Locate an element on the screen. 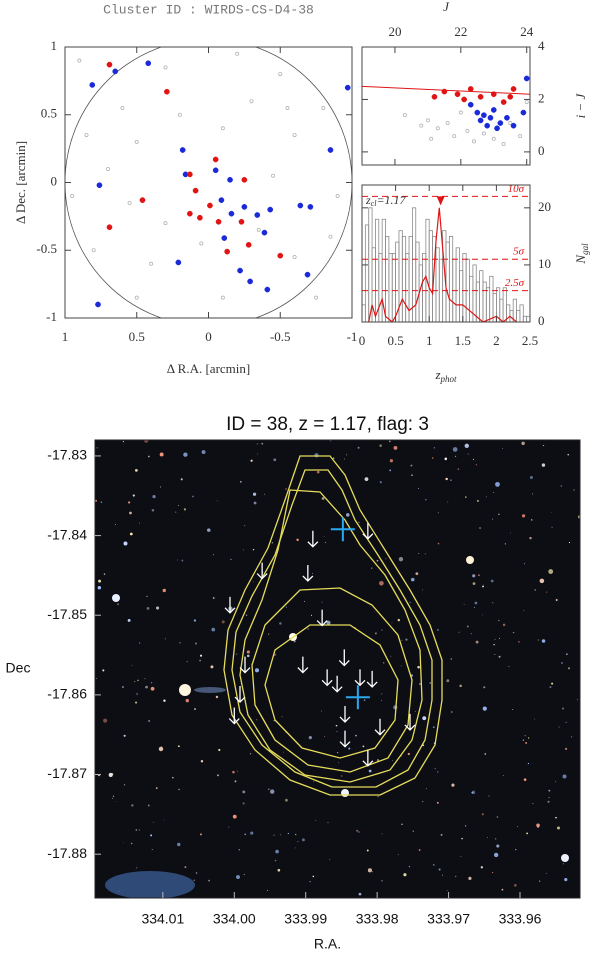 The height and width of the screenshot is (965, 600). axes-frame is located at coordinates (208, 182).